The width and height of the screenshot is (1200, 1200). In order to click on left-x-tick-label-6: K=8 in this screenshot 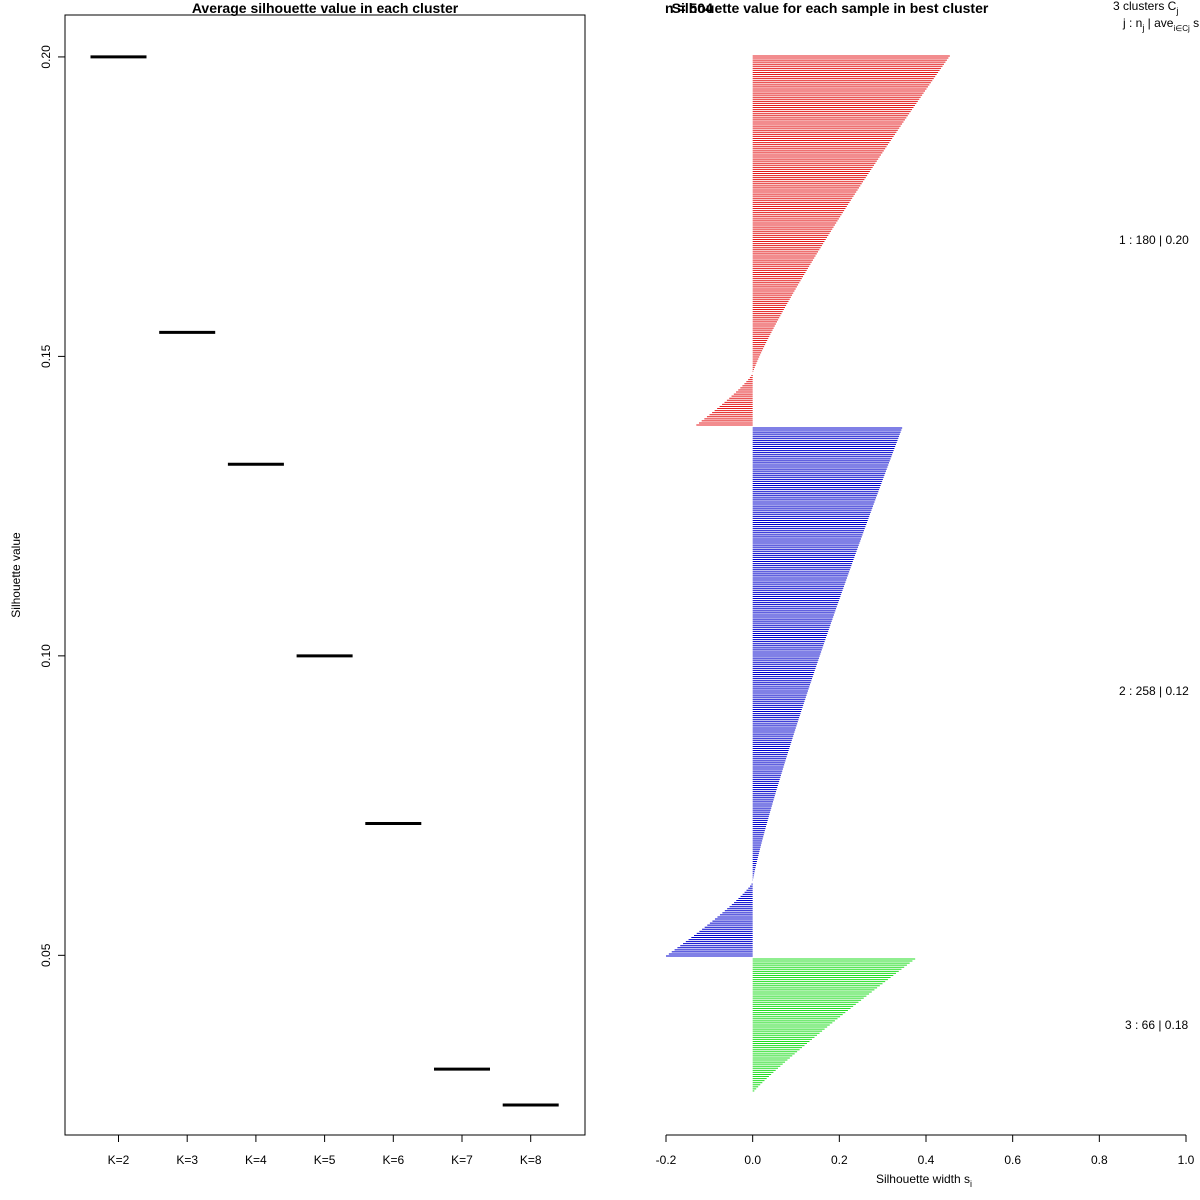, I will do `click(531, 1160)`.